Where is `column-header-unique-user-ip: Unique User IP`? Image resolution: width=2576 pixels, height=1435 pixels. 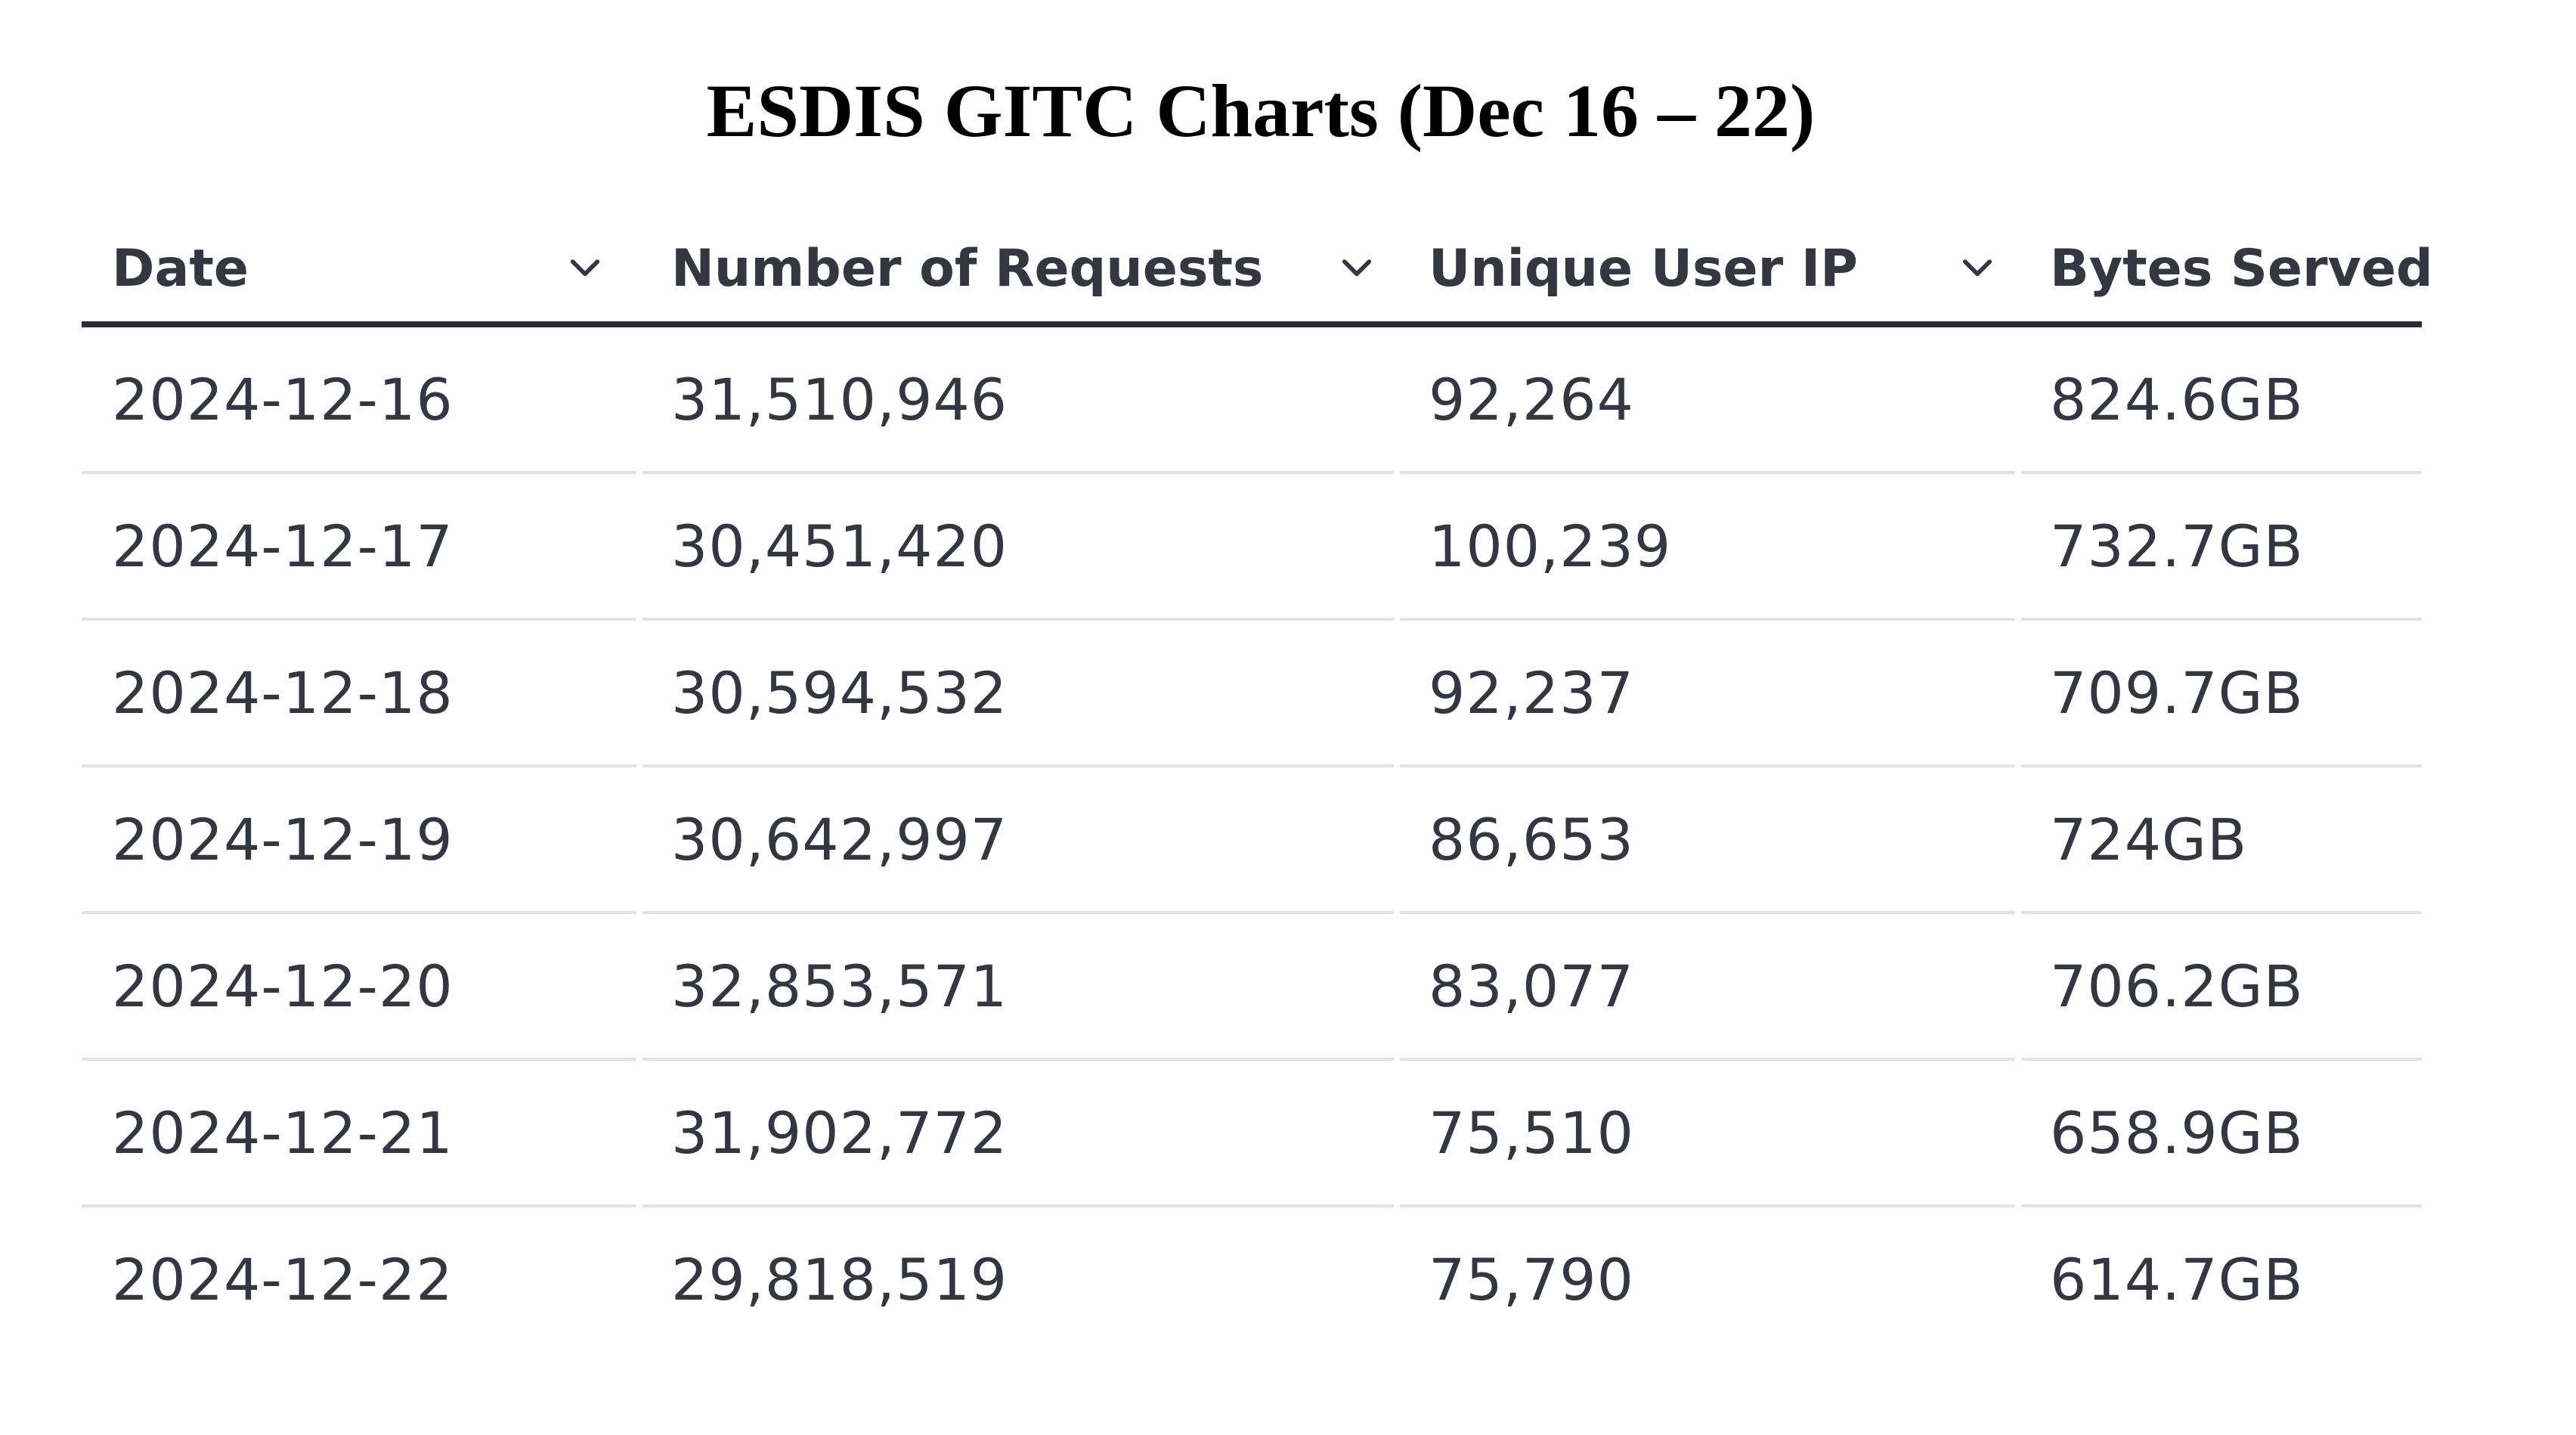
column-header-unique-user-ip: Unique User IP is located at coordinates (1643, 268).